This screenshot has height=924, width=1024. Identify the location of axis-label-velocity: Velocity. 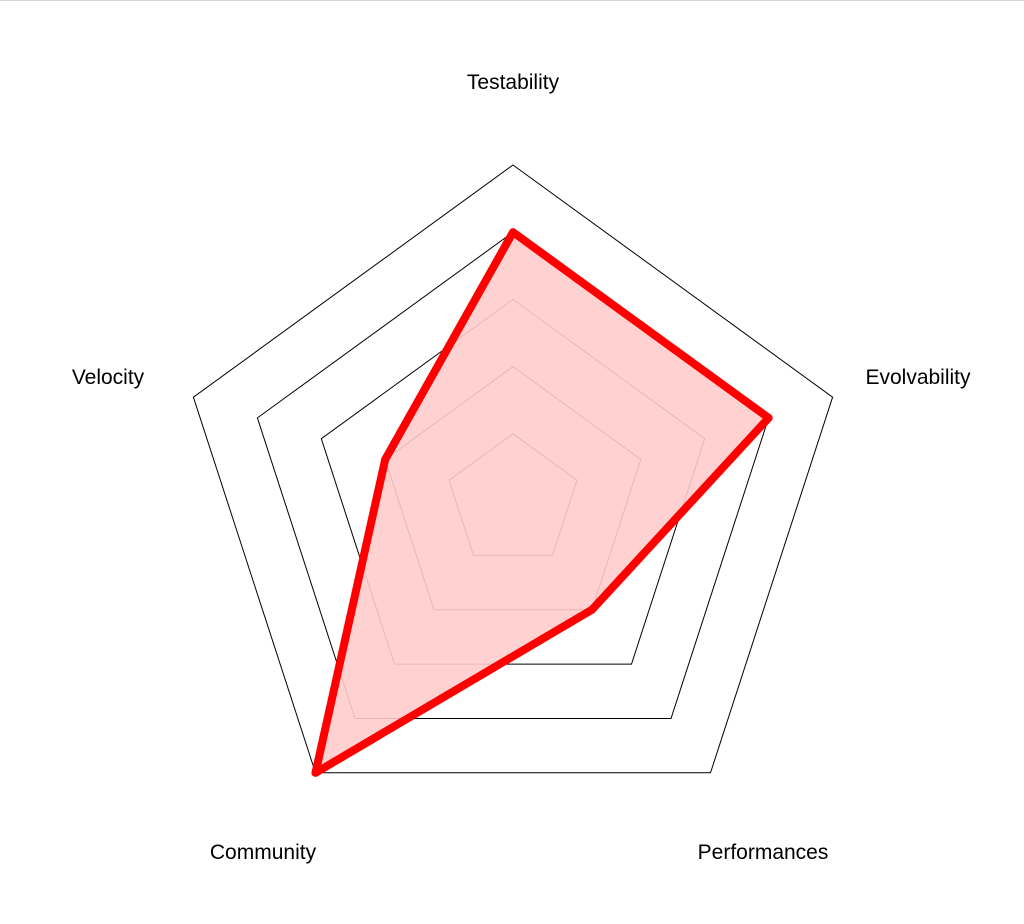
(108, 377).